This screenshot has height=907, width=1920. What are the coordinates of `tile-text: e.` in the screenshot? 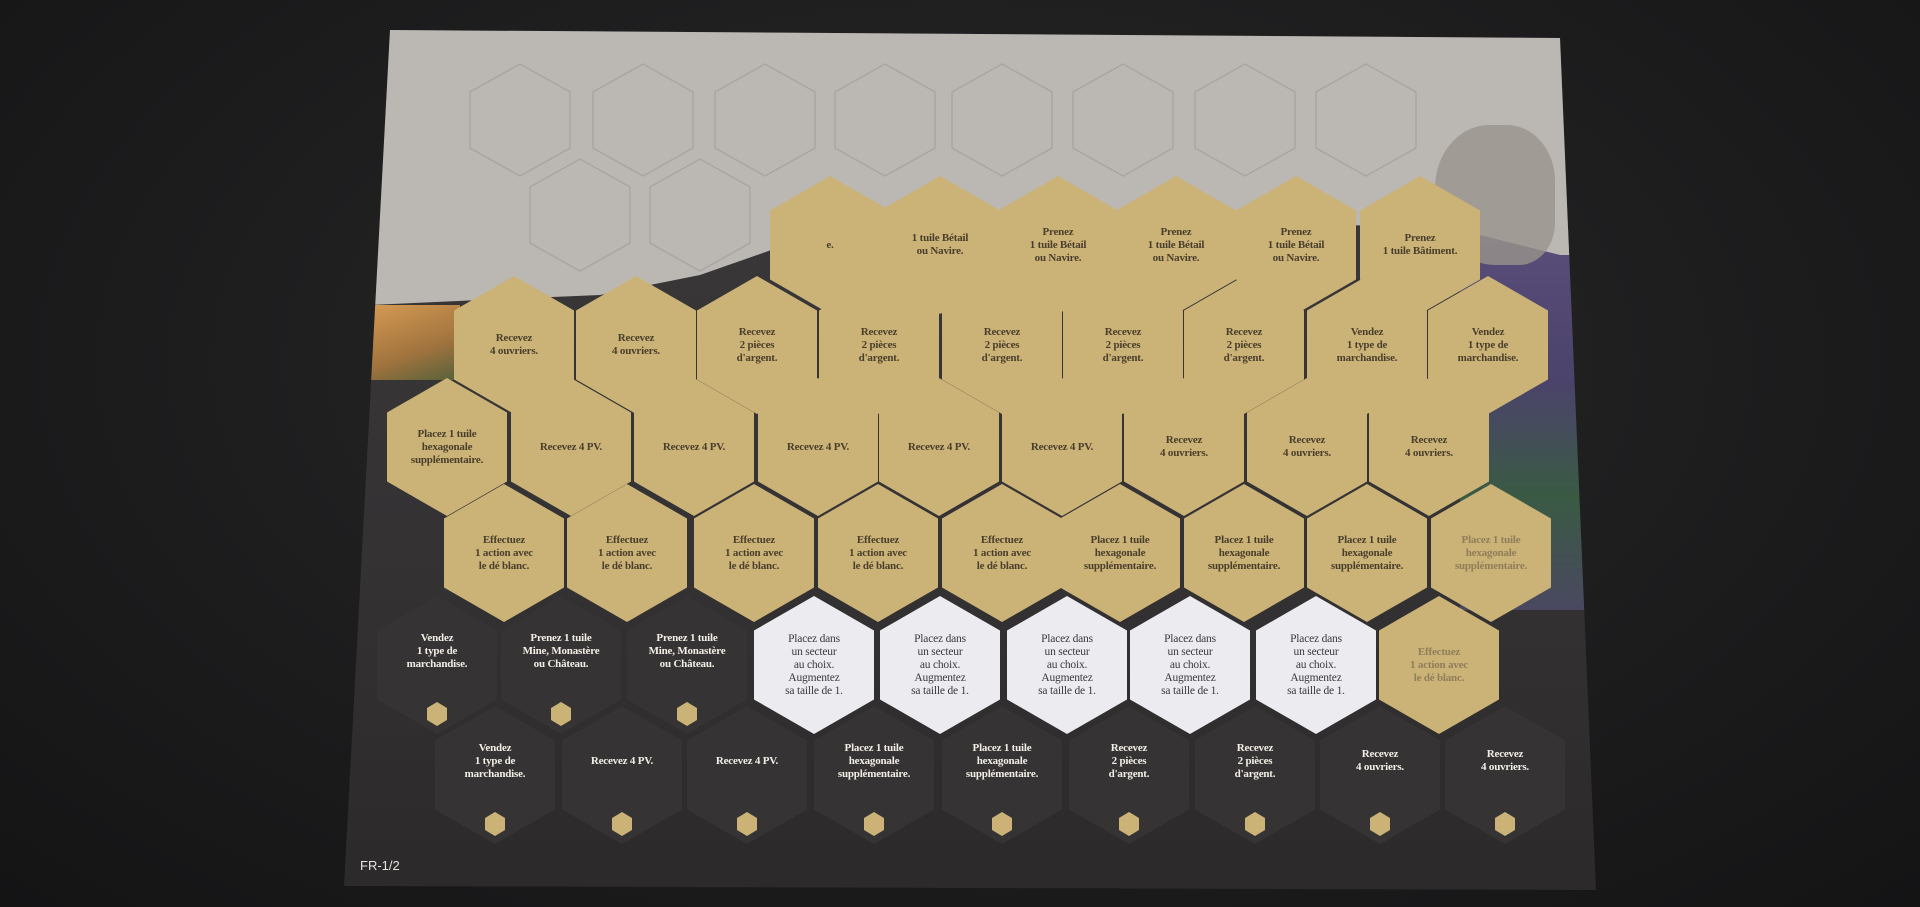 It's located at (830, 244).